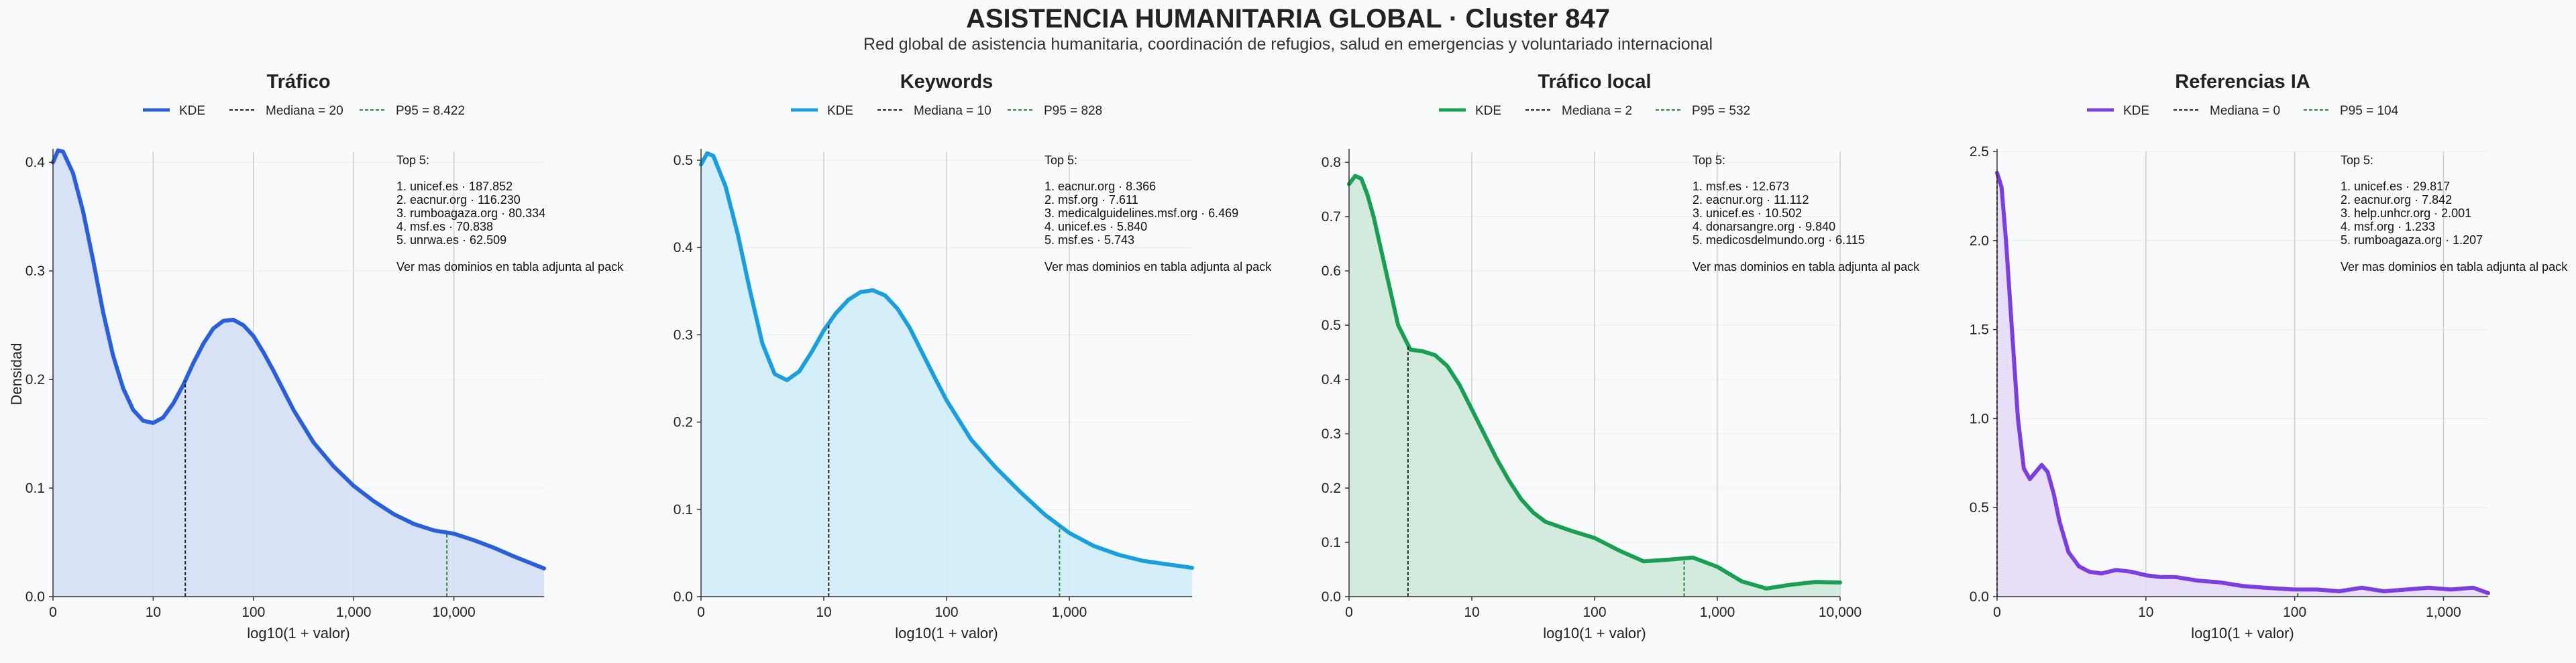  Describe the element at coordinates (1979, 330) in the screenshot. I see `y-tick-label: 1.5` at that location.